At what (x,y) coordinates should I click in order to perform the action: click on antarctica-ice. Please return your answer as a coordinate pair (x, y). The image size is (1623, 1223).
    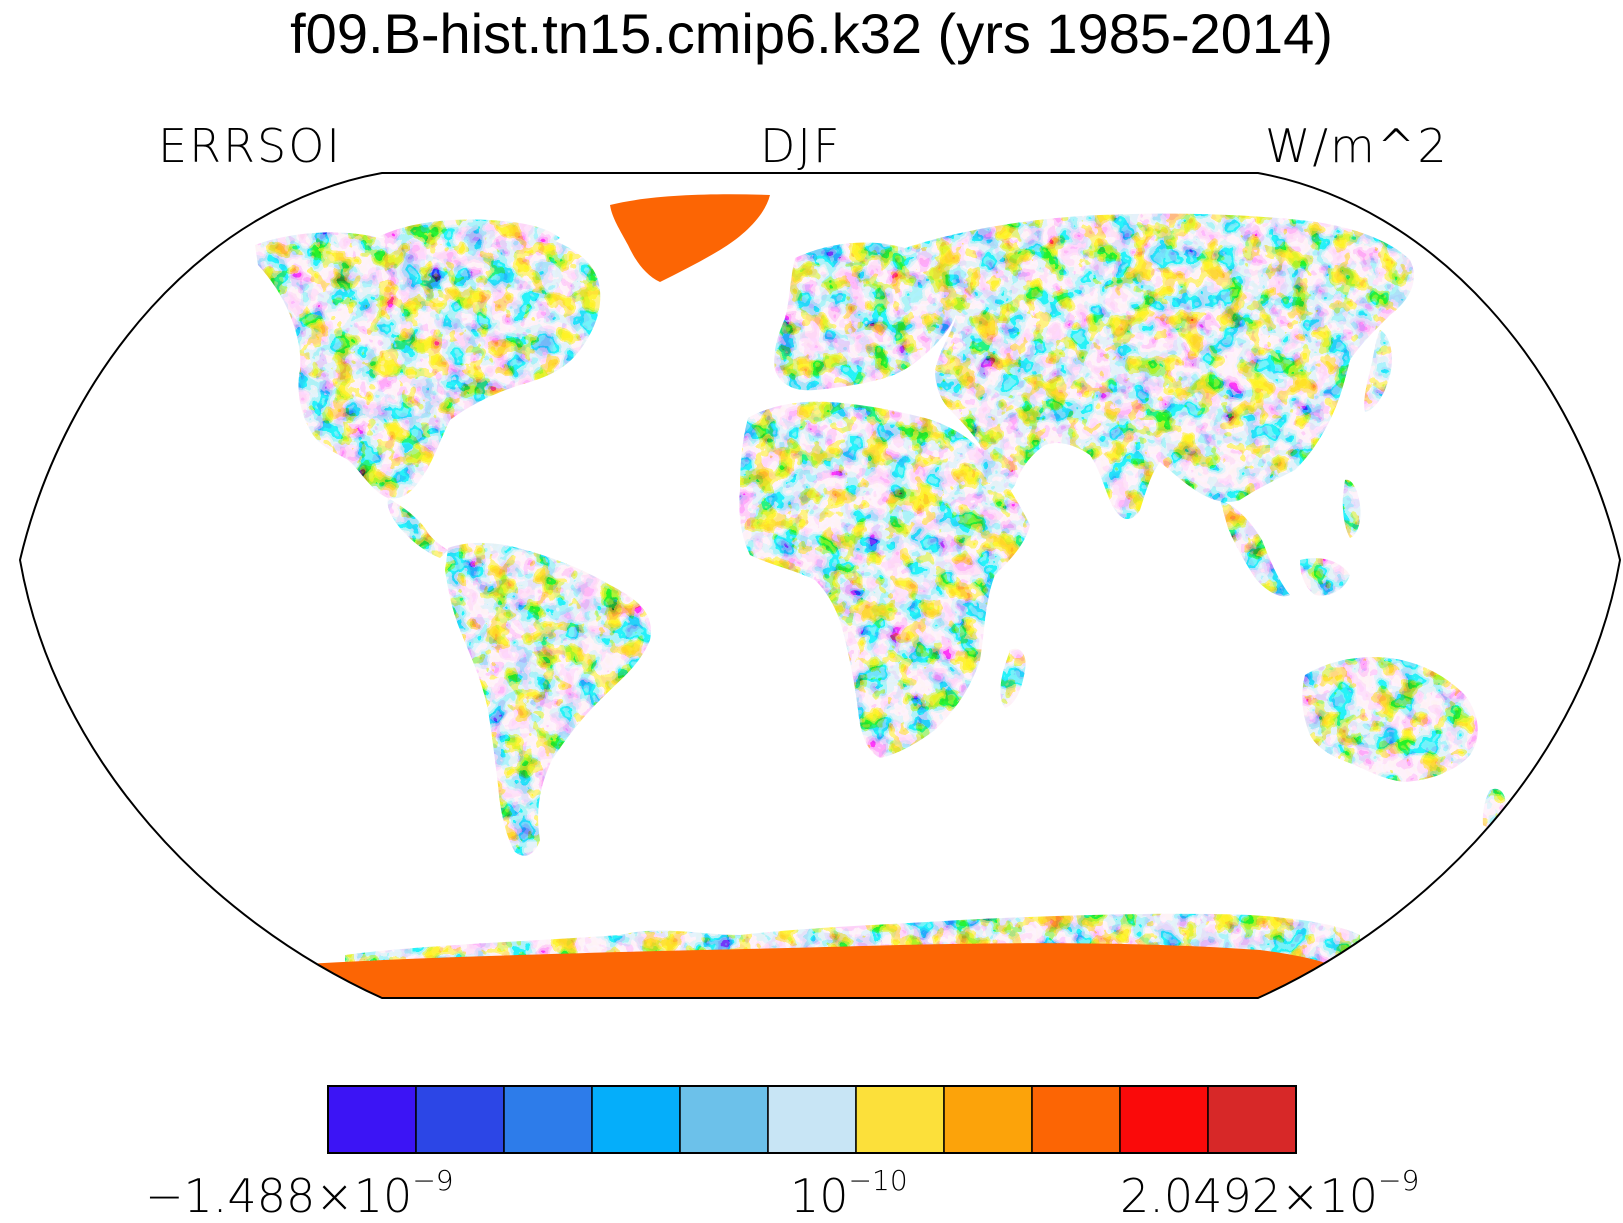
    Looking at the image, I should click on (815, 970).